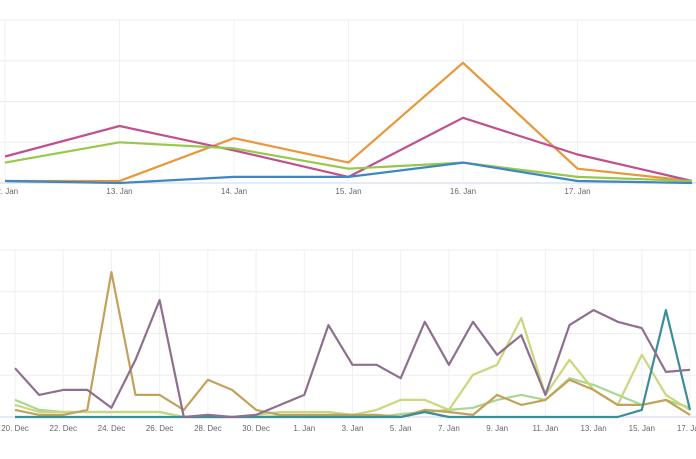 The image size is (696, 459). What do you see at coordinates (353, 428) in the screenshot?
I see `x-tick-label: 3. Jan` at bounding box center [353, 428].